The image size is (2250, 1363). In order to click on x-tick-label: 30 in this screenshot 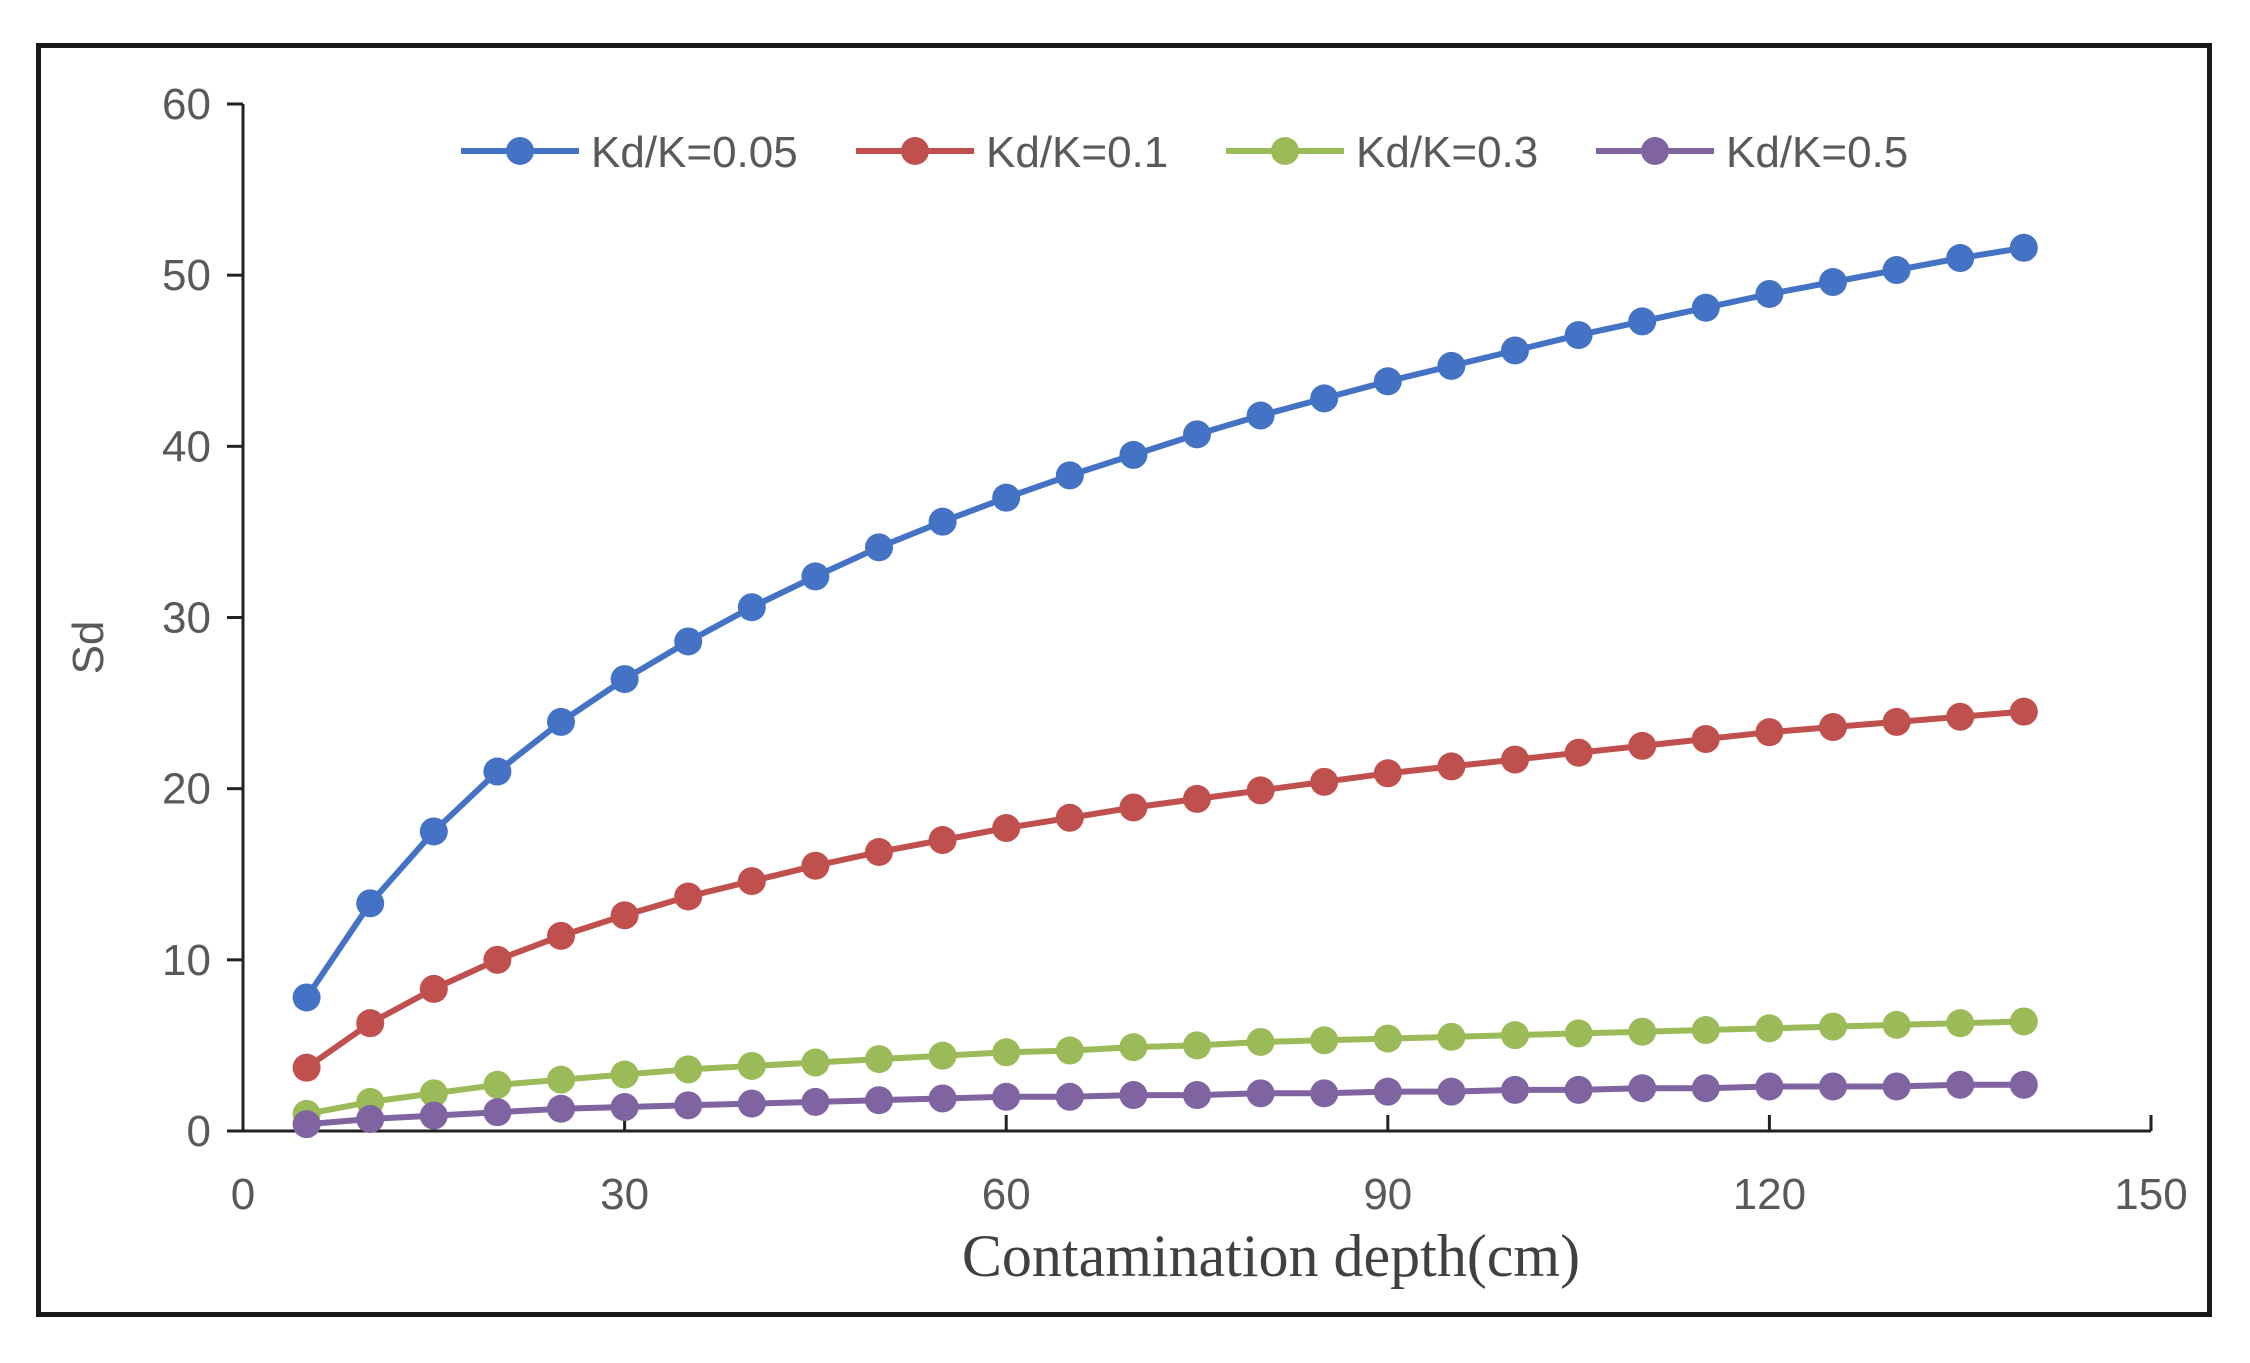, I will do `click(624, 1194)`.